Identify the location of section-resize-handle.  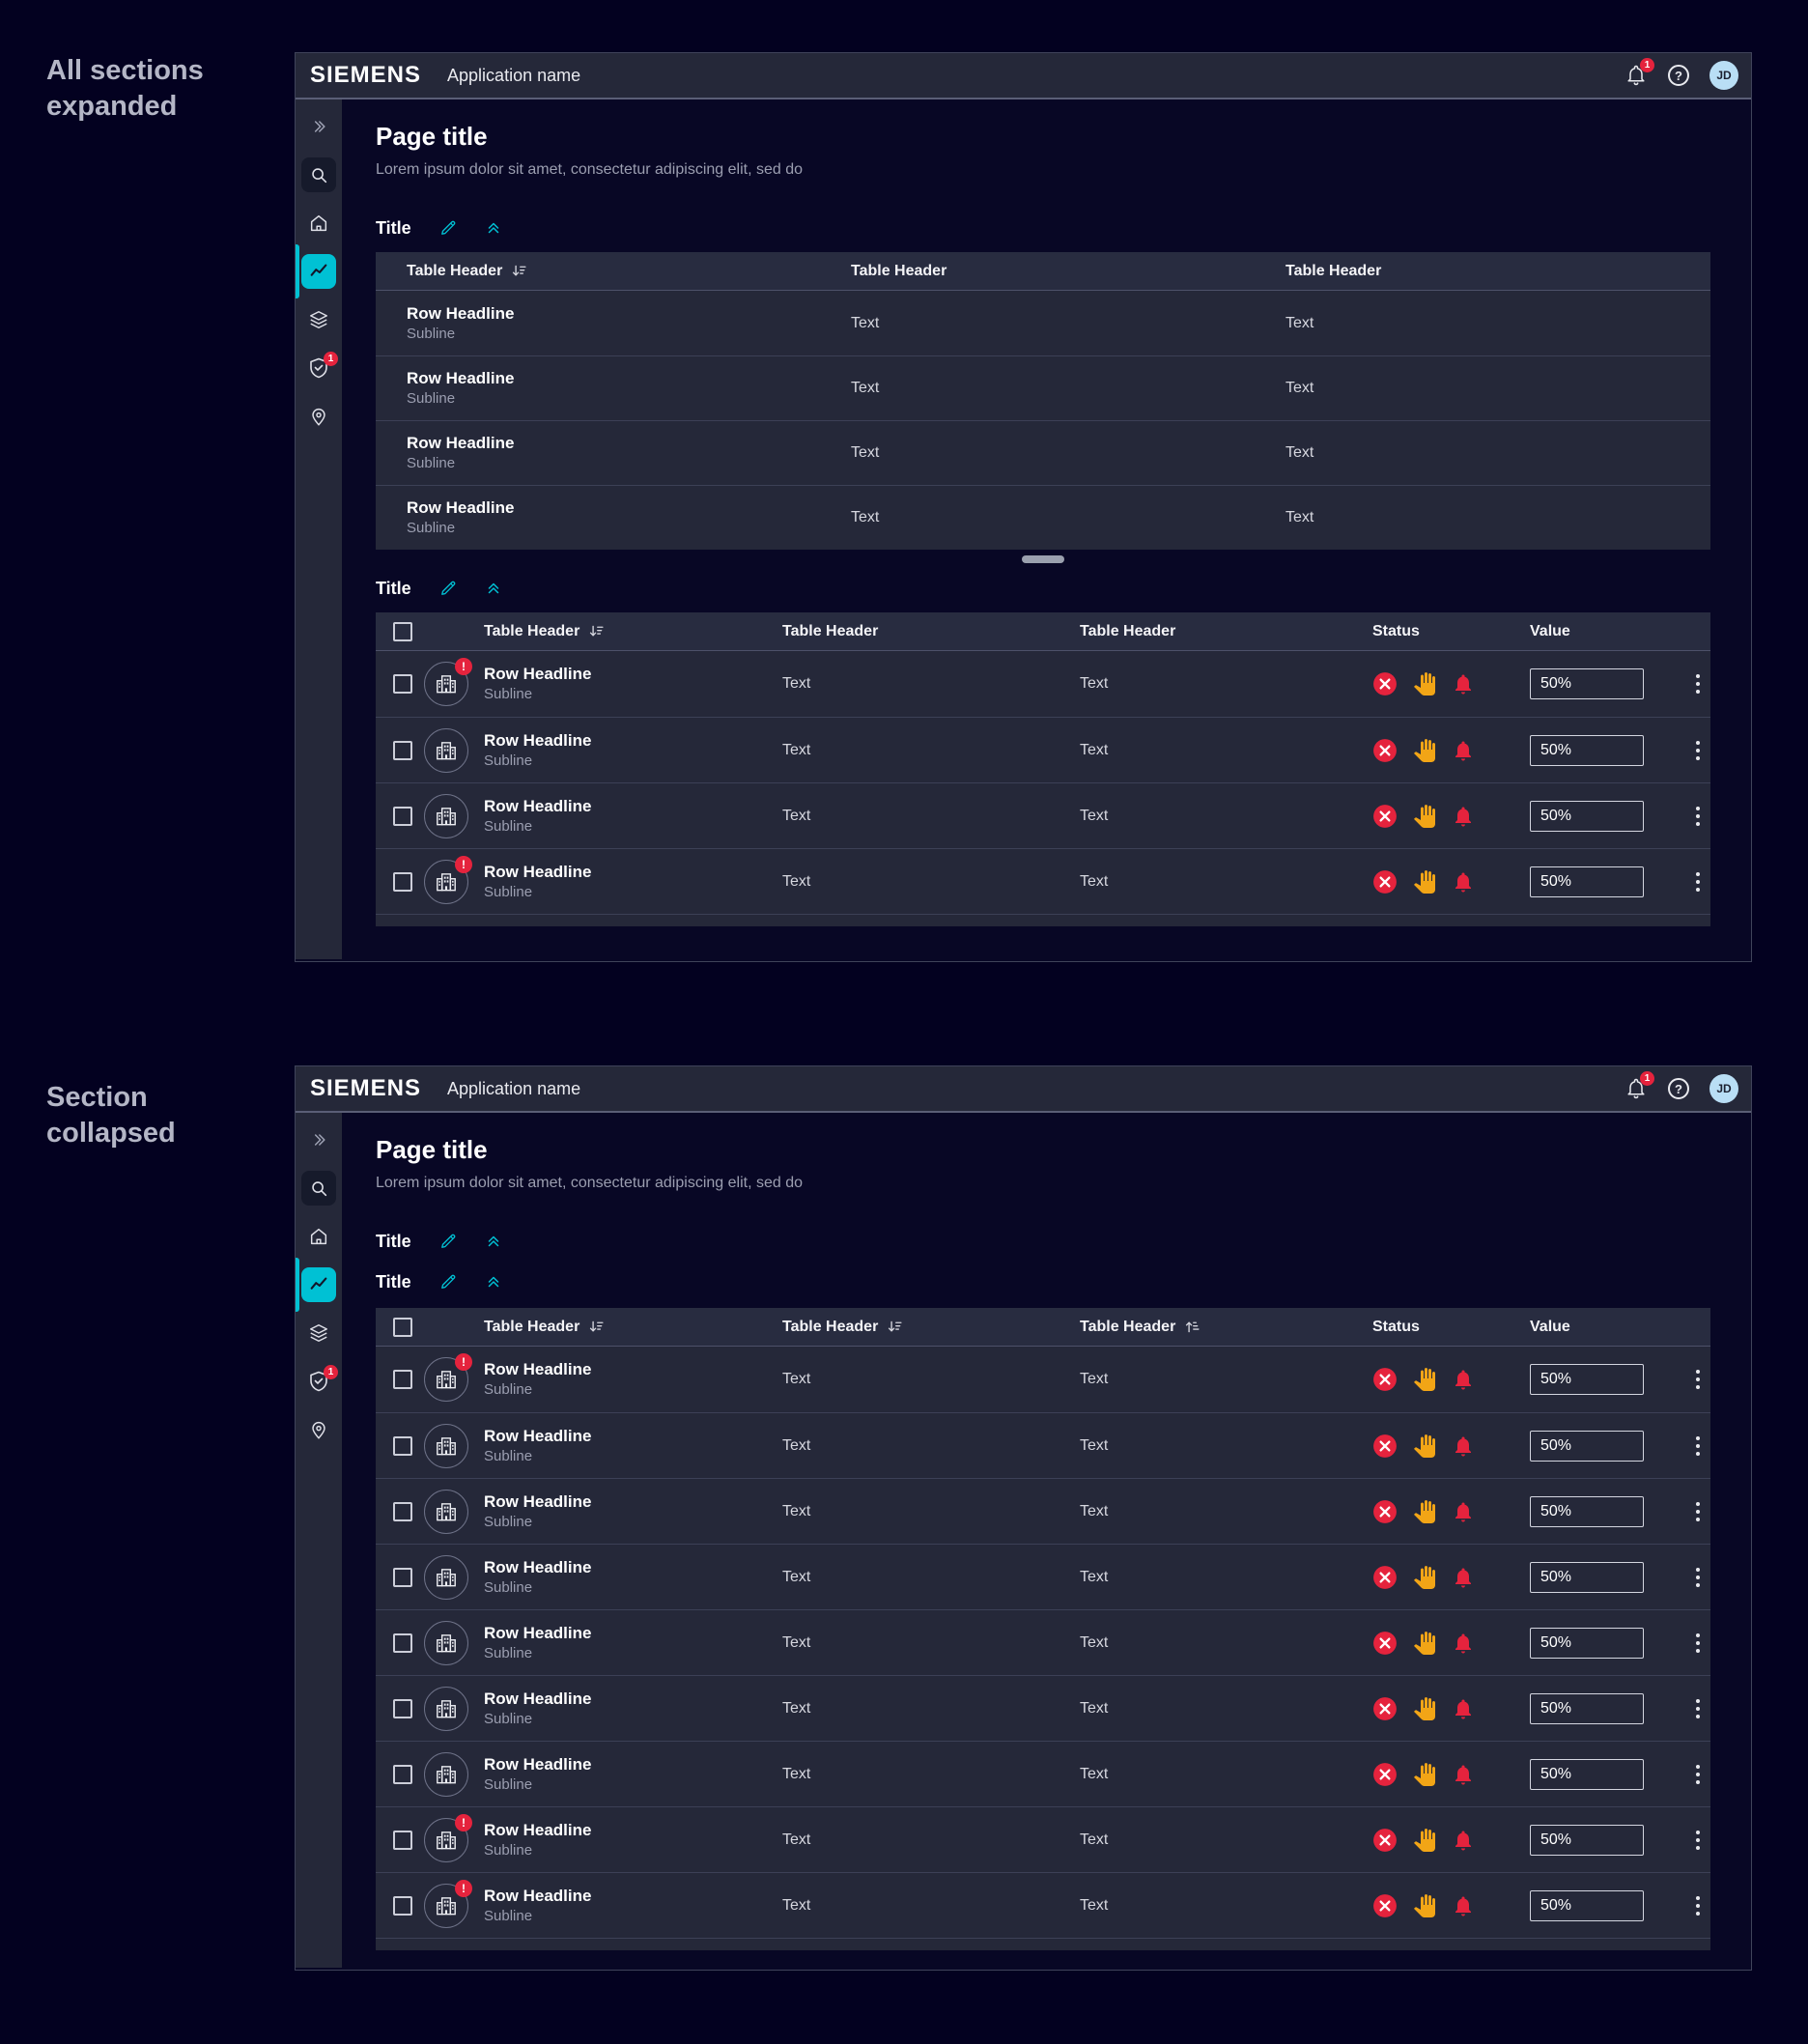
(1043, 559).